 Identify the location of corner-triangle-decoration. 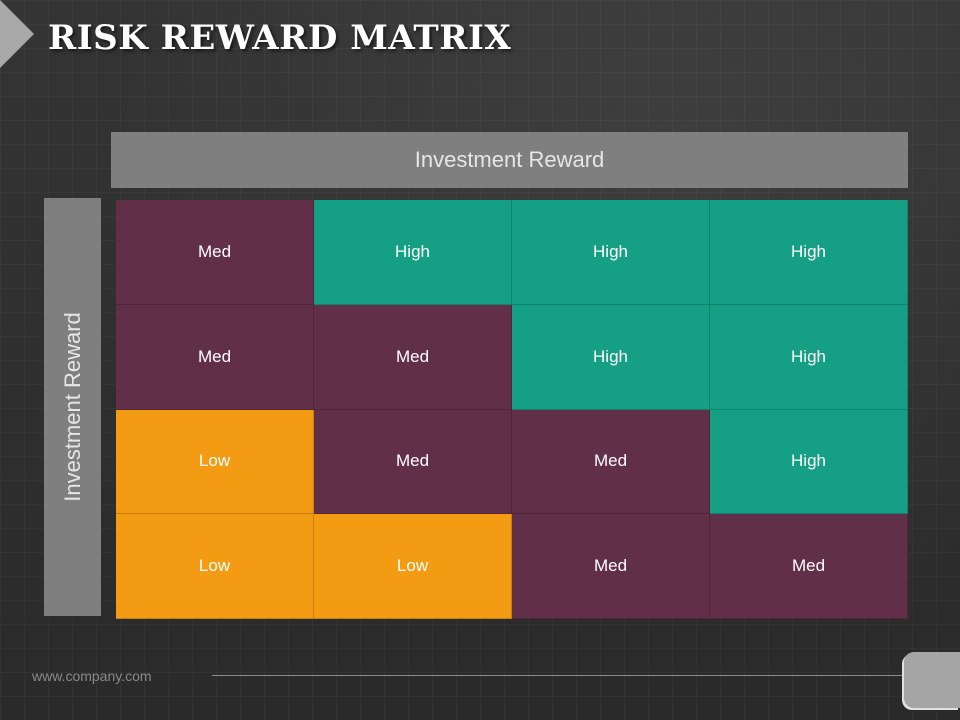
(17, 34).